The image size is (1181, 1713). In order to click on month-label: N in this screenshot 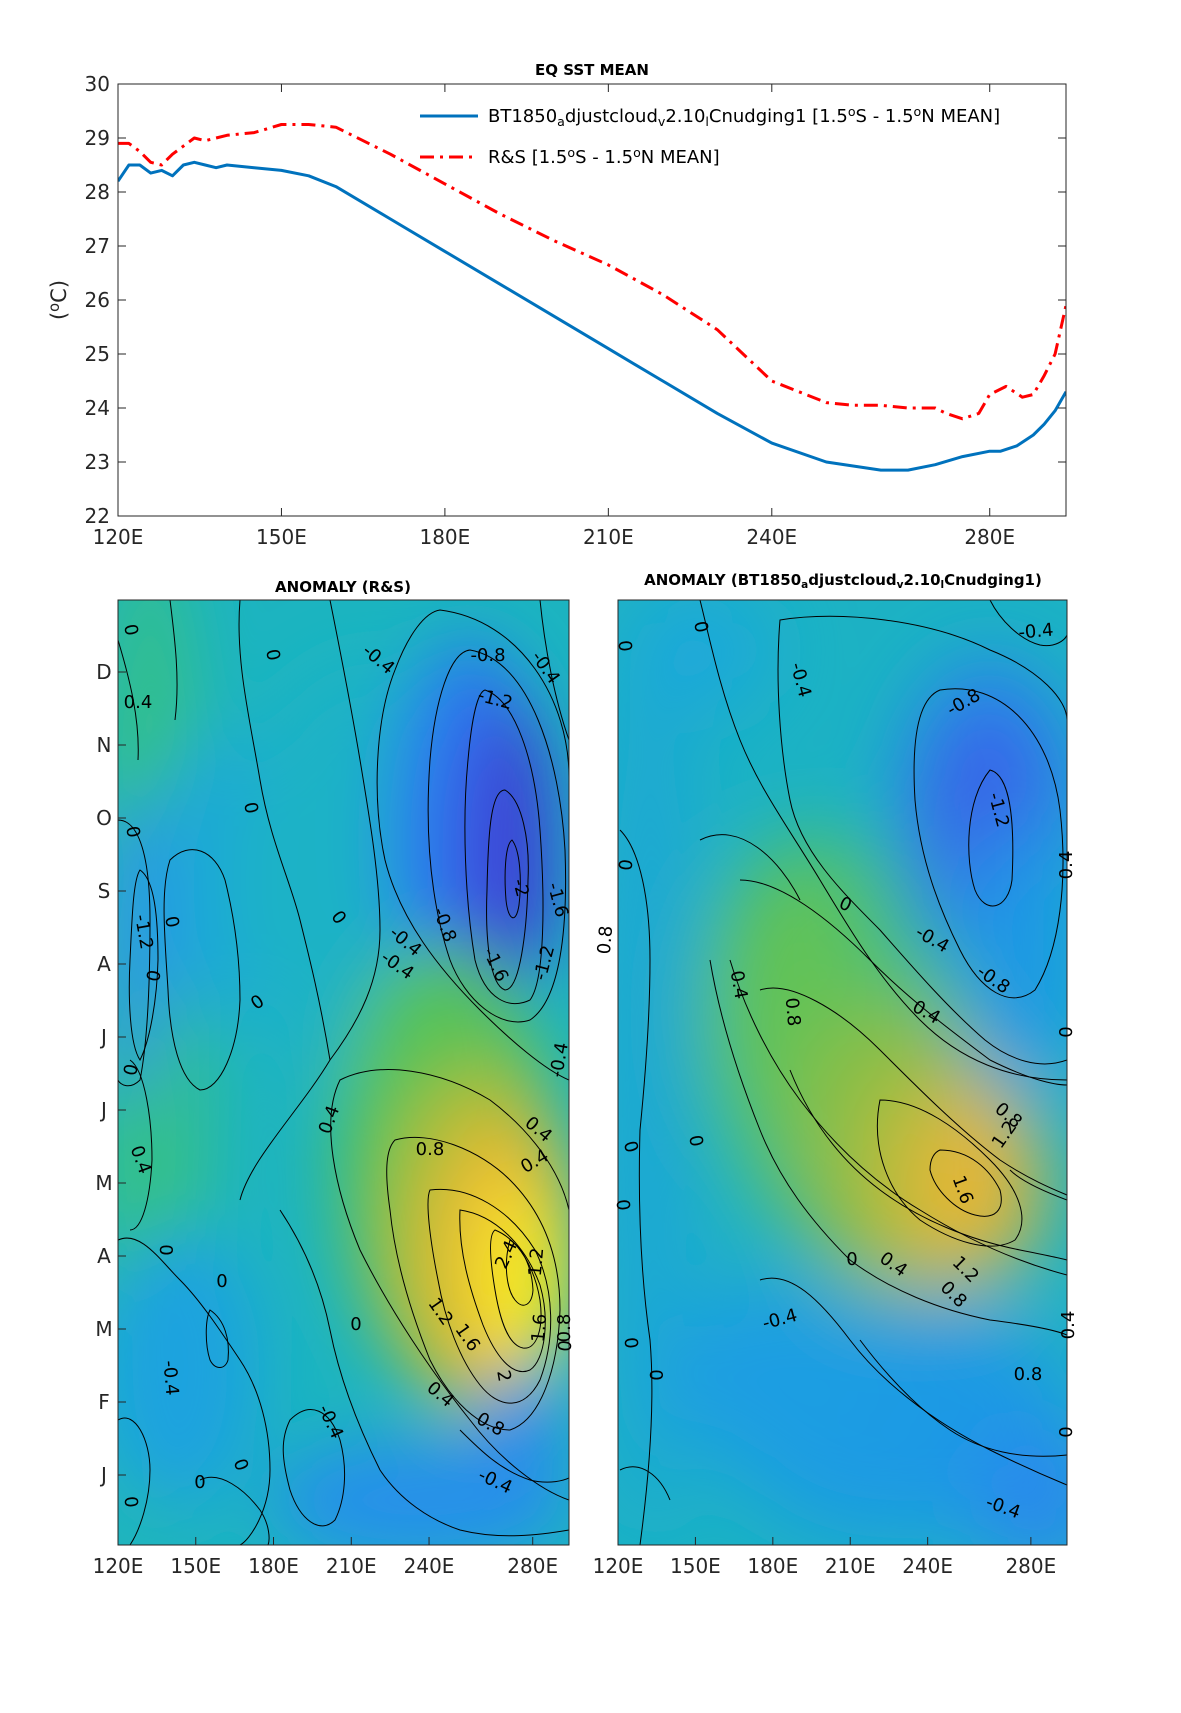, I will do `click(104, 745)`.